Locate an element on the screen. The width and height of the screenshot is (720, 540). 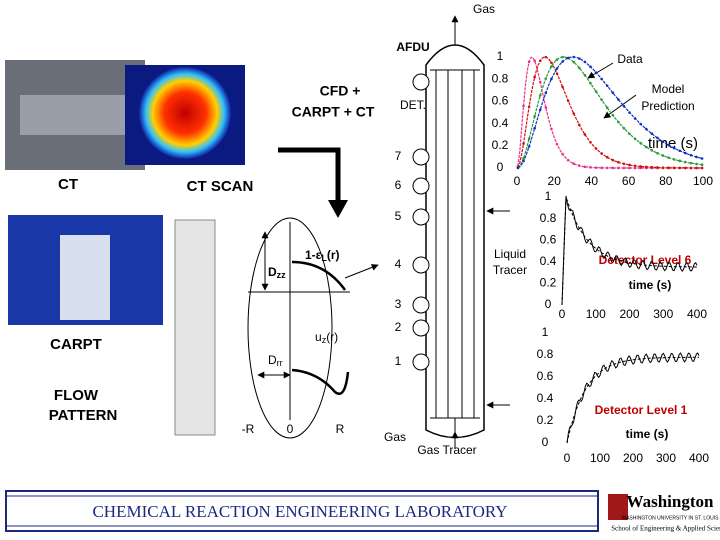
x-tick-label: 40 is located at coordinates (592, 181).